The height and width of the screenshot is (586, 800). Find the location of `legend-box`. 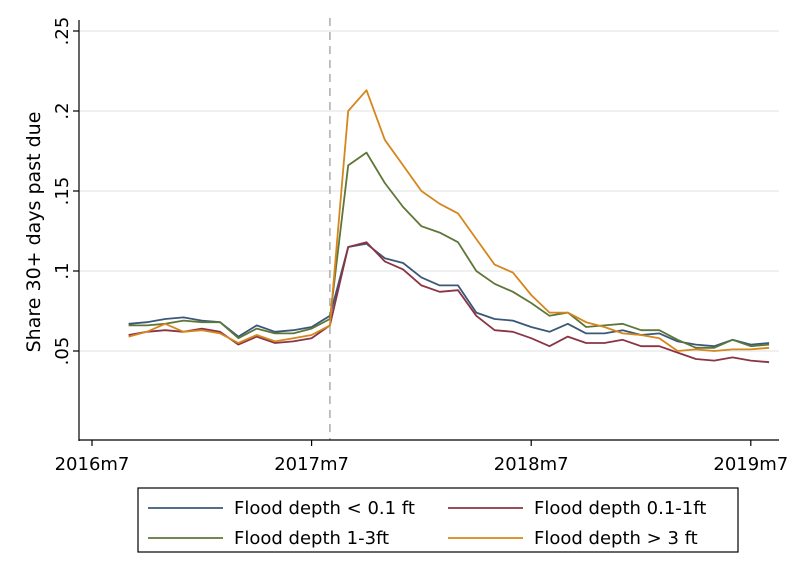

legend-box is located at coordinates (438, 520).